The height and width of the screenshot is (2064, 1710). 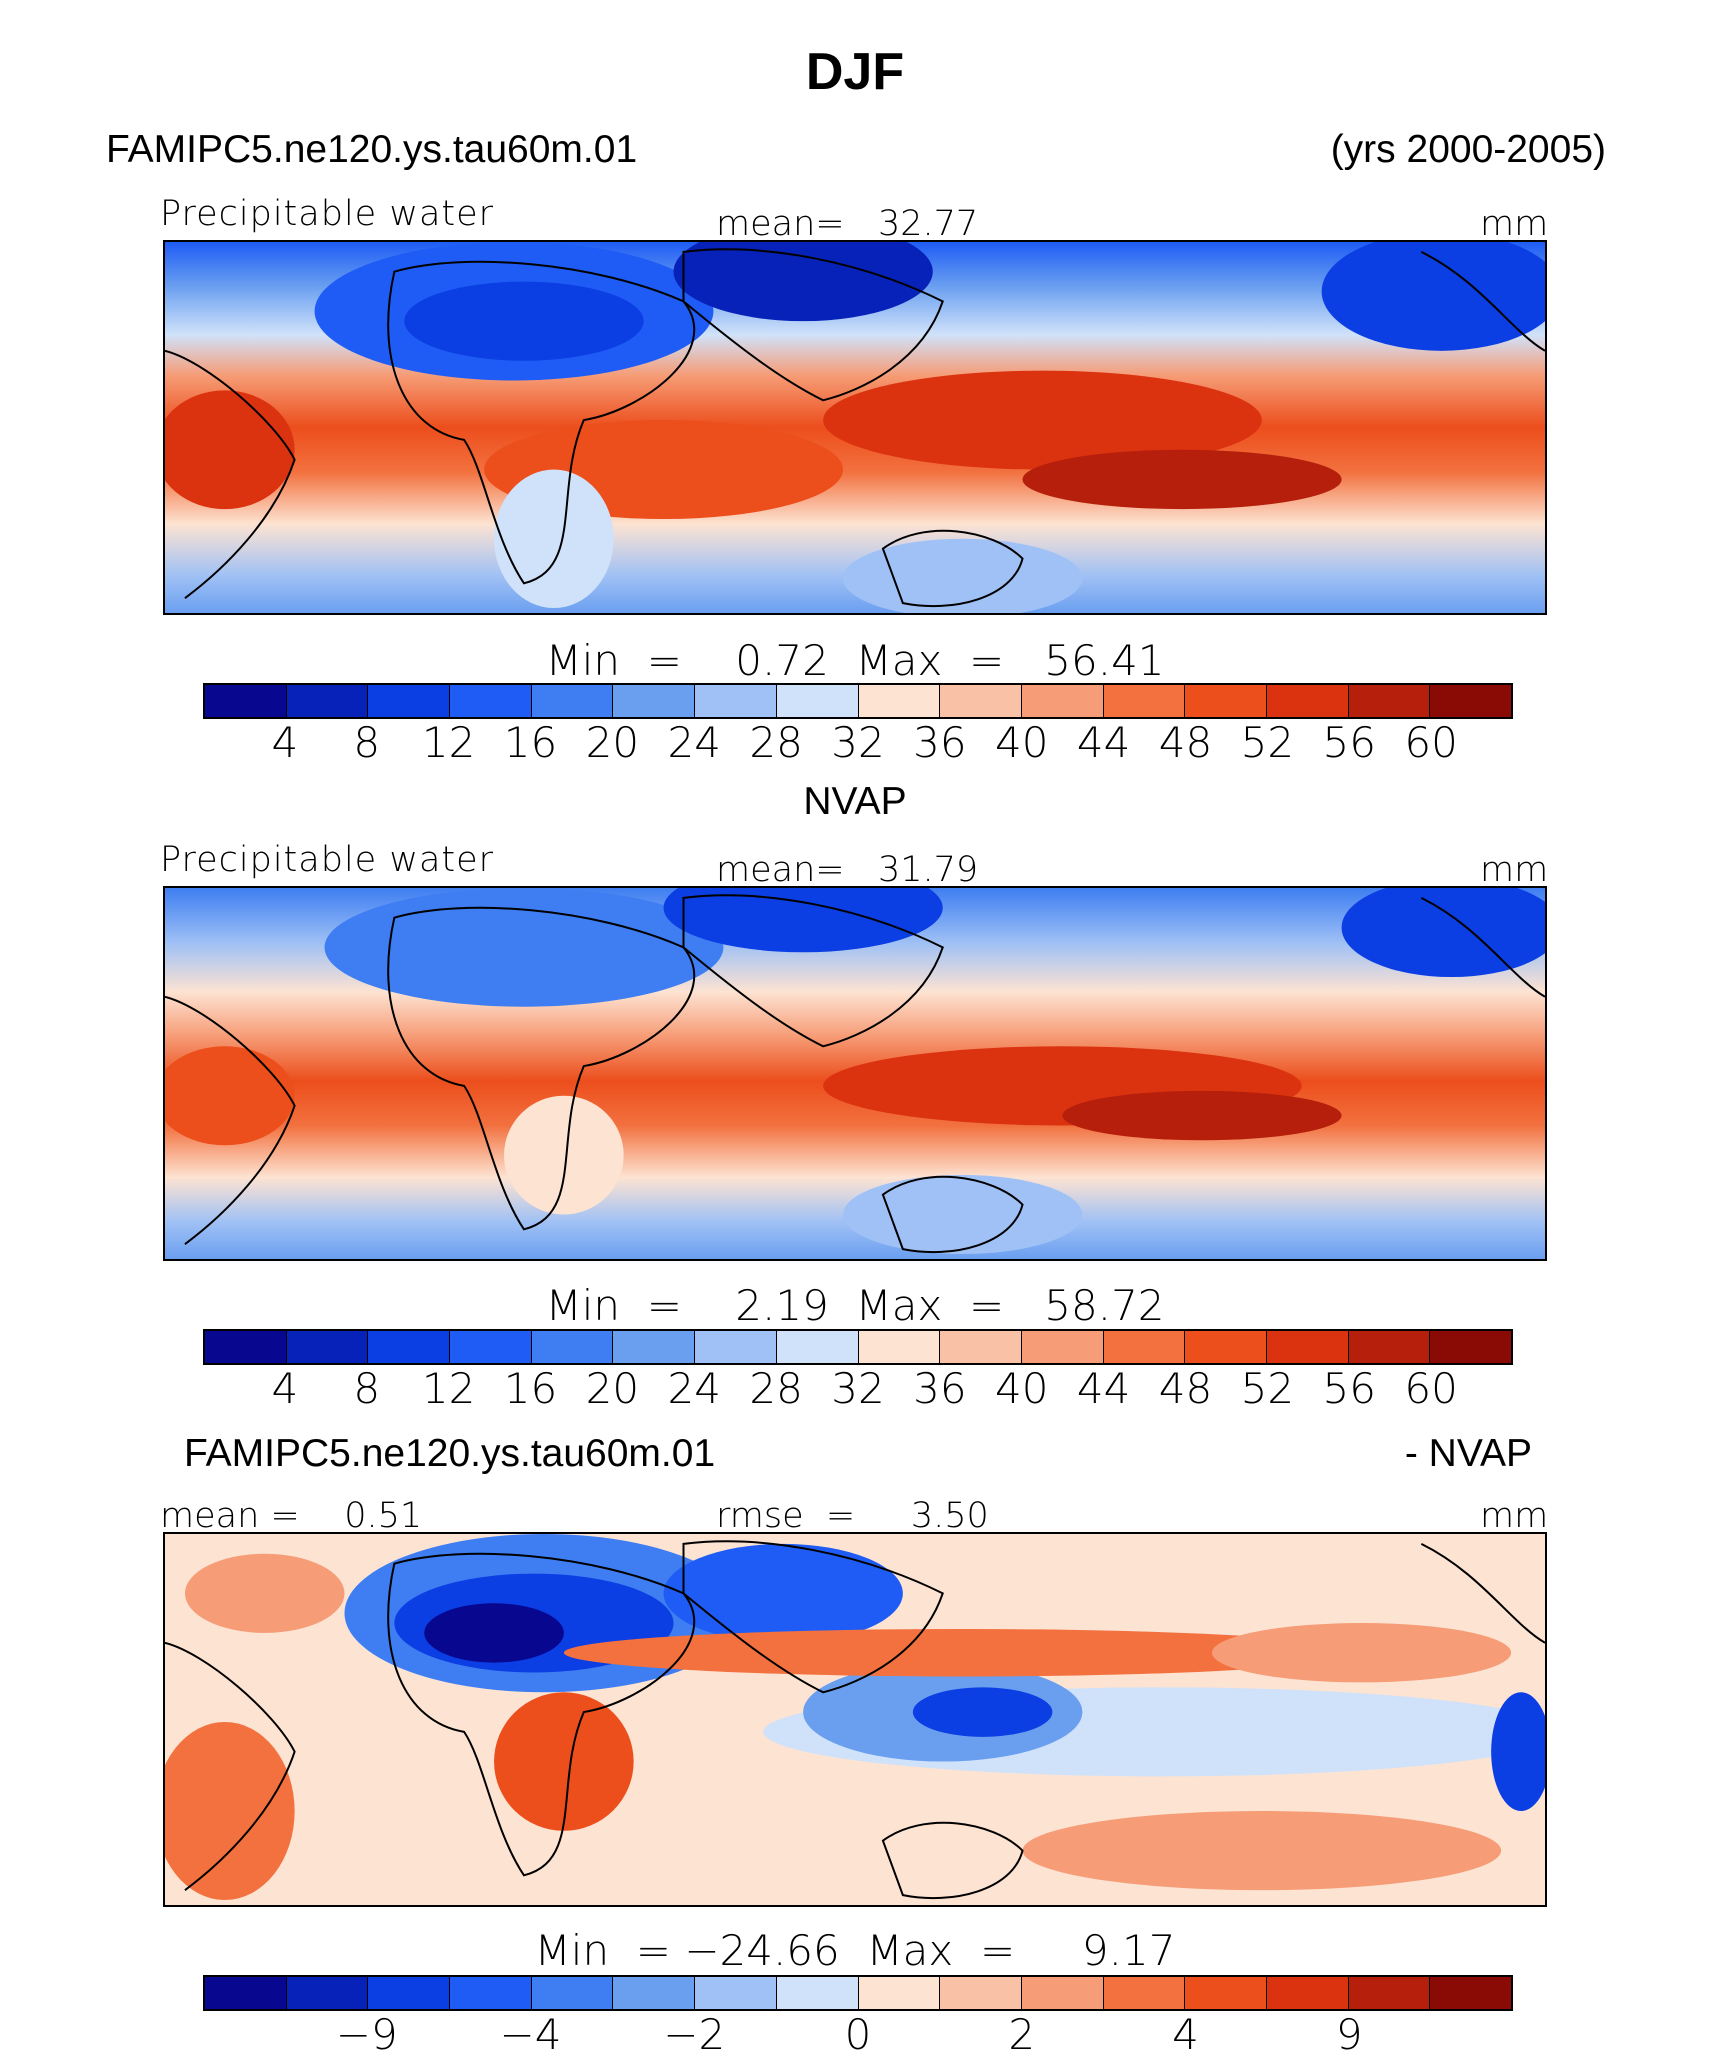 What do you see at coordinates (612, 1388) in the screenshot?
I see `colorbar-tick-label: 20` at bounding box center [612, 1388].